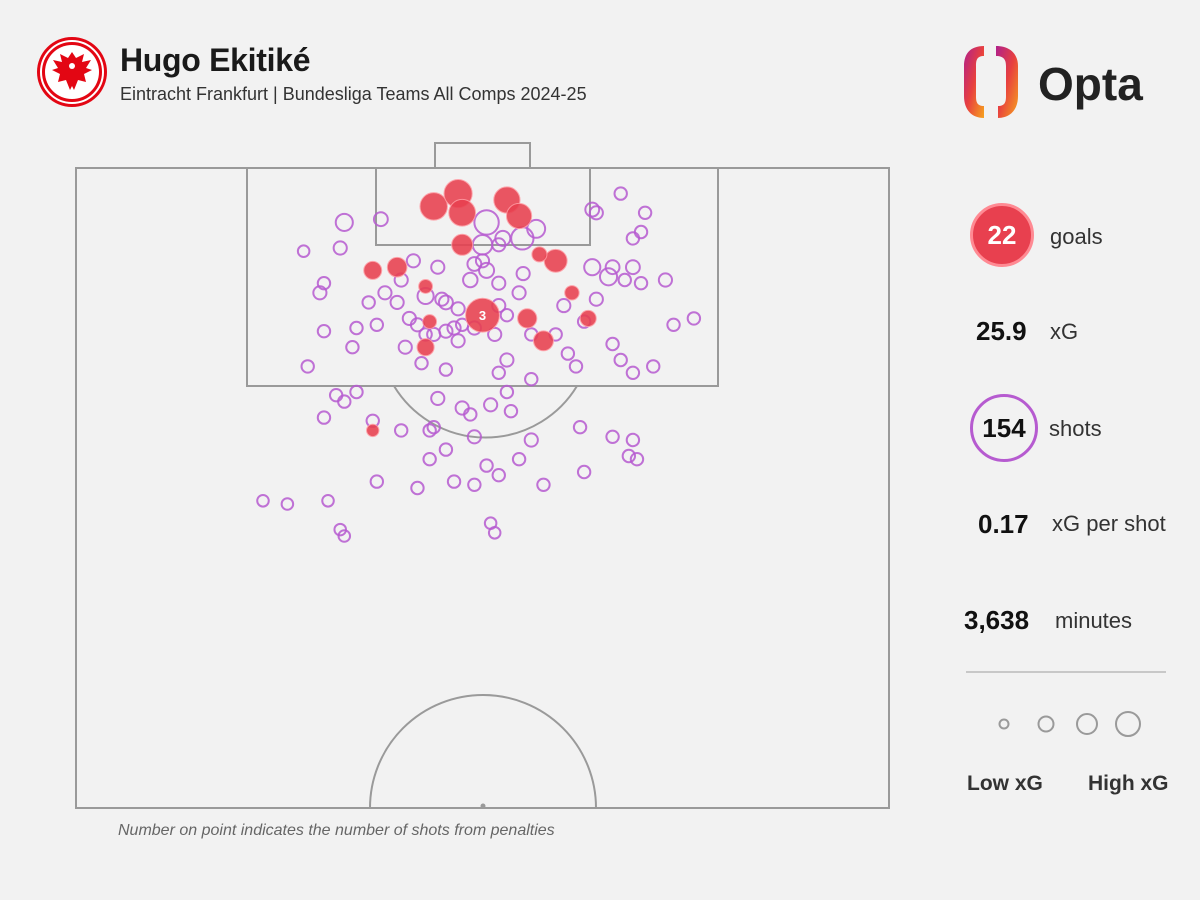  I want to click on eagle-crest-icon, so click(72, 72).